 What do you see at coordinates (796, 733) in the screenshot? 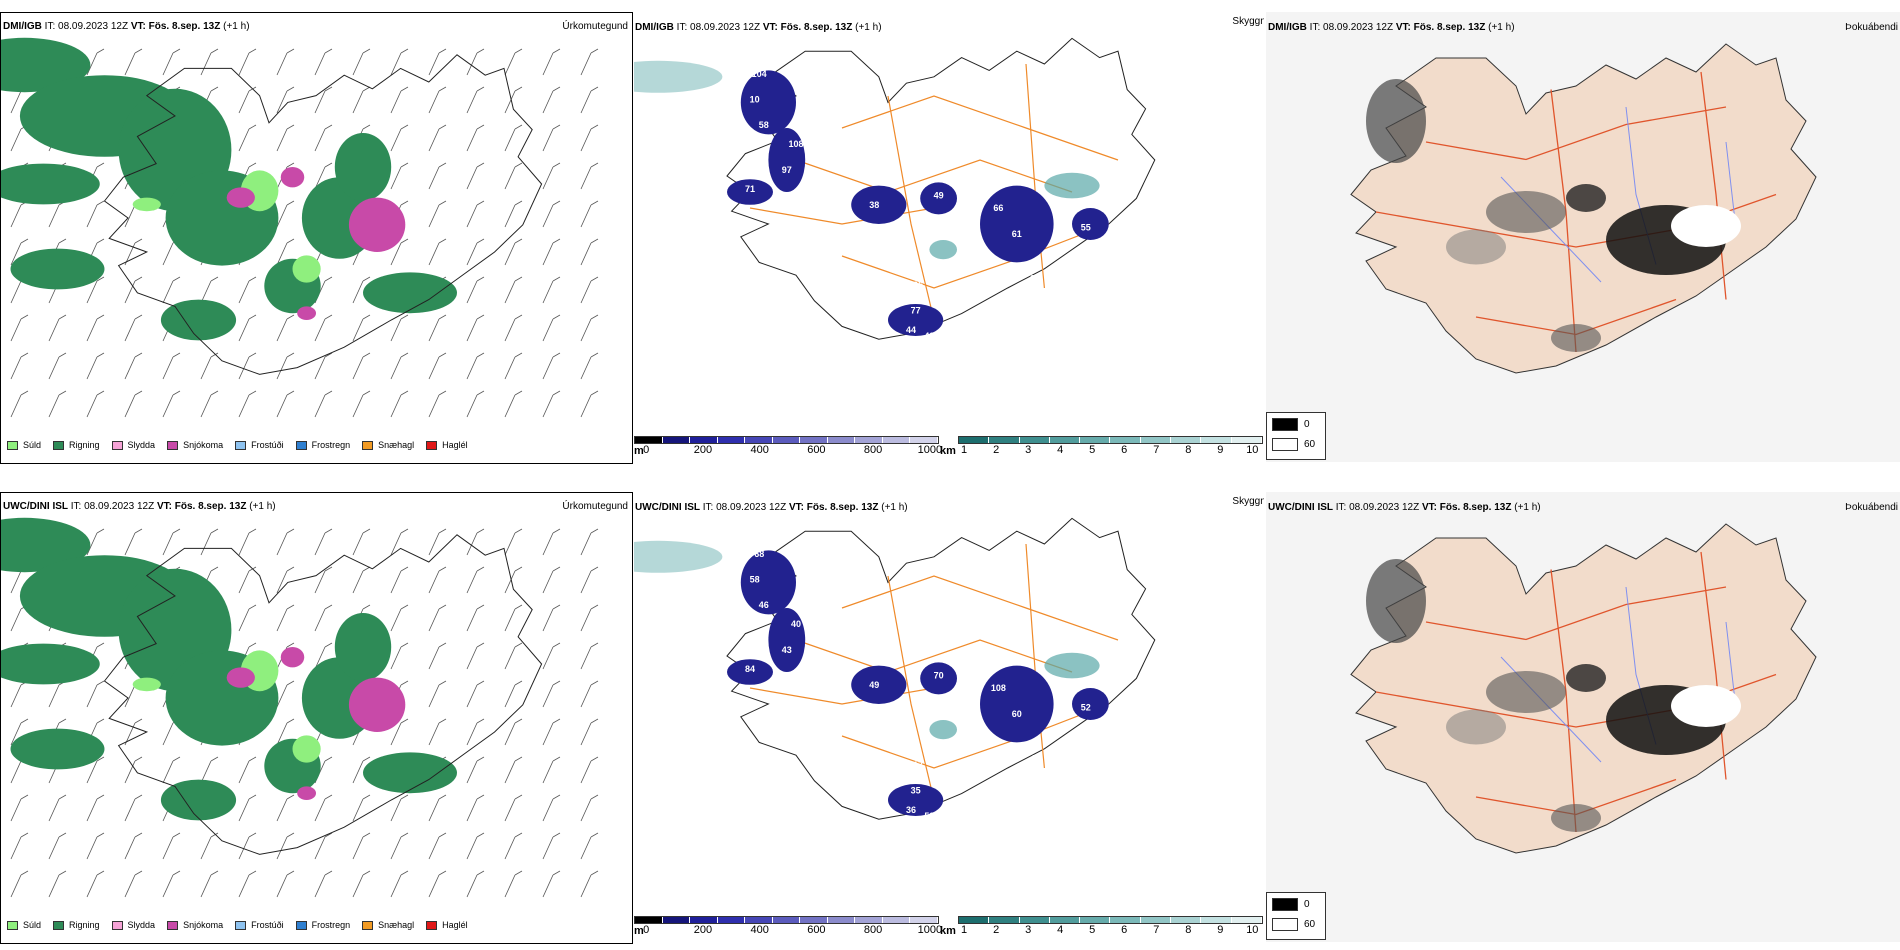
I see `visibility-value: 82` at bounding box center [796, 733].